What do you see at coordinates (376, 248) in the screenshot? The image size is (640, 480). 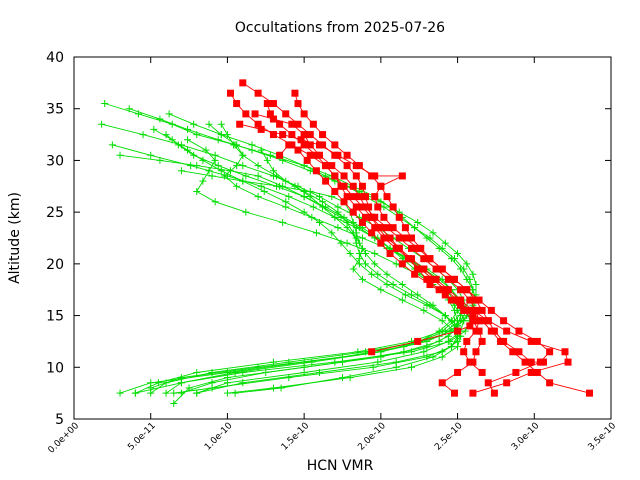 I see `profile-series` at bounding box center [376, 248].